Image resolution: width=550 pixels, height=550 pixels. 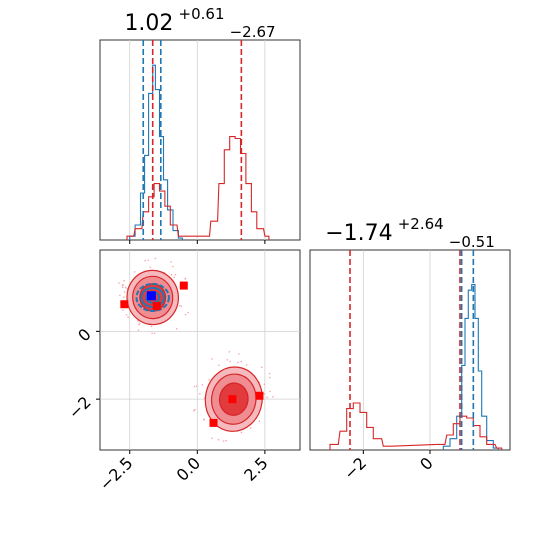 What do you see at coordinates (148, 23) in the screenshot?
I see `hist1-title-value: 1.02` at bounding box center [148, 23].